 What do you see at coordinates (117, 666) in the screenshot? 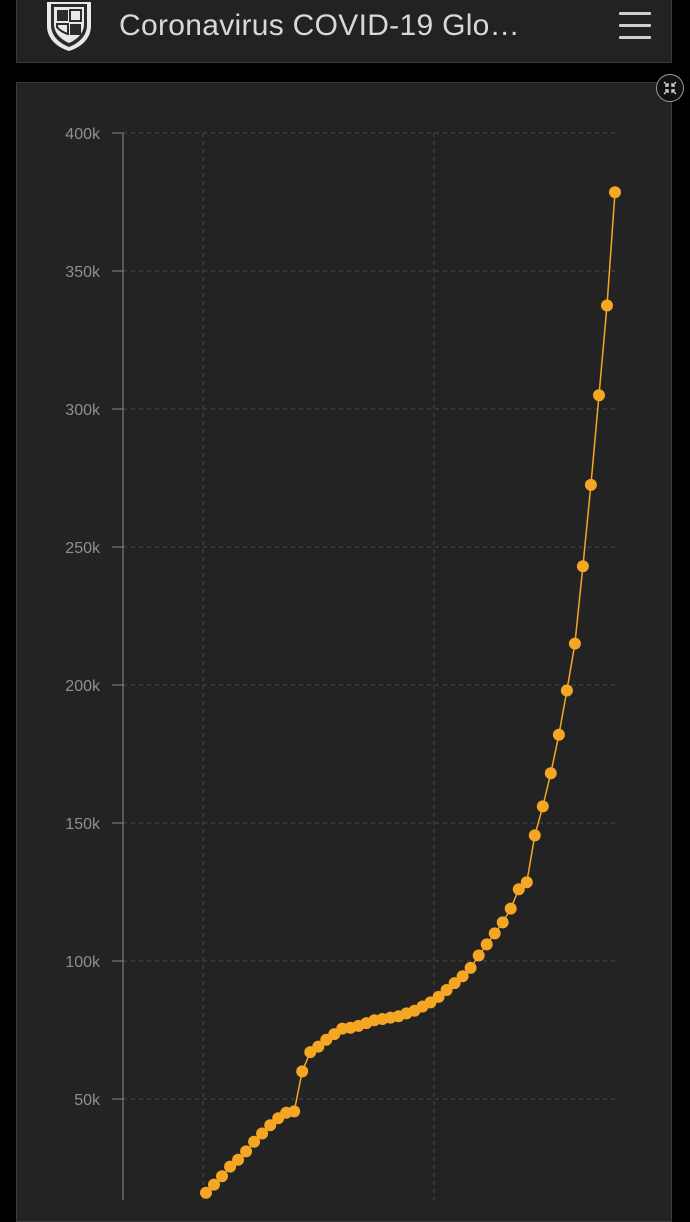
I see `y-axis` at bounding box center [117, 666].